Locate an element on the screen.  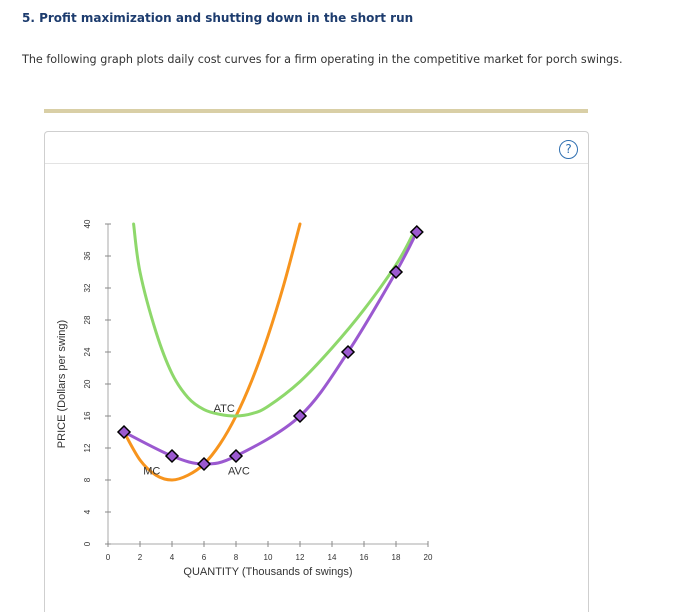
mc-curve is located at coordinates (212, 352).